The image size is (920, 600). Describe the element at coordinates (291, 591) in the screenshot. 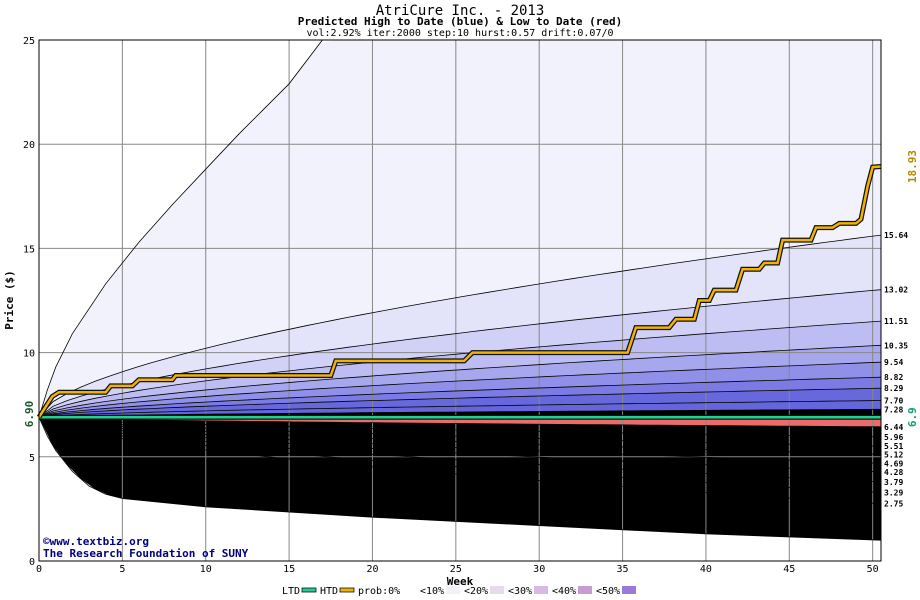

I see `legend-label: LTD` at that location.